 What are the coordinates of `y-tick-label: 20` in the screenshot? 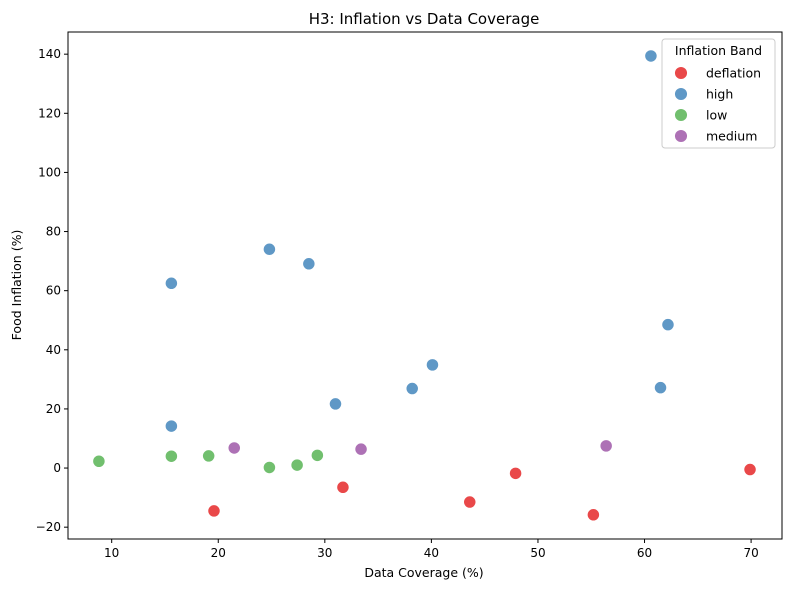 It's located at (53, 409).